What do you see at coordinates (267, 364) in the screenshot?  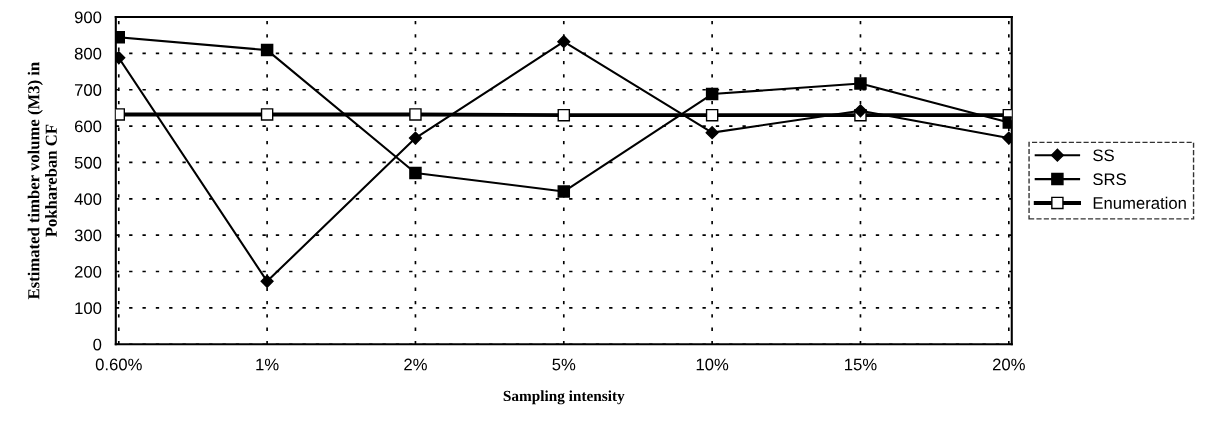 I see `x-tick-label: 1%` at bounding box center [267, 364].